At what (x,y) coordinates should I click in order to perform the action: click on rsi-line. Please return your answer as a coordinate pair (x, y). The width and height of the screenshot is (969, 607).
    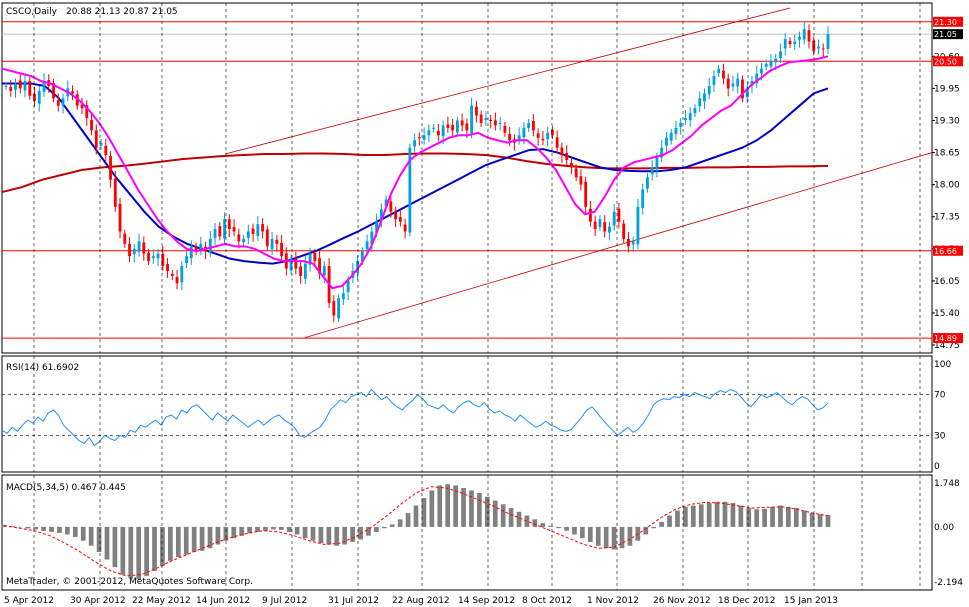
    Looking at the image, I should click on (415, 417).